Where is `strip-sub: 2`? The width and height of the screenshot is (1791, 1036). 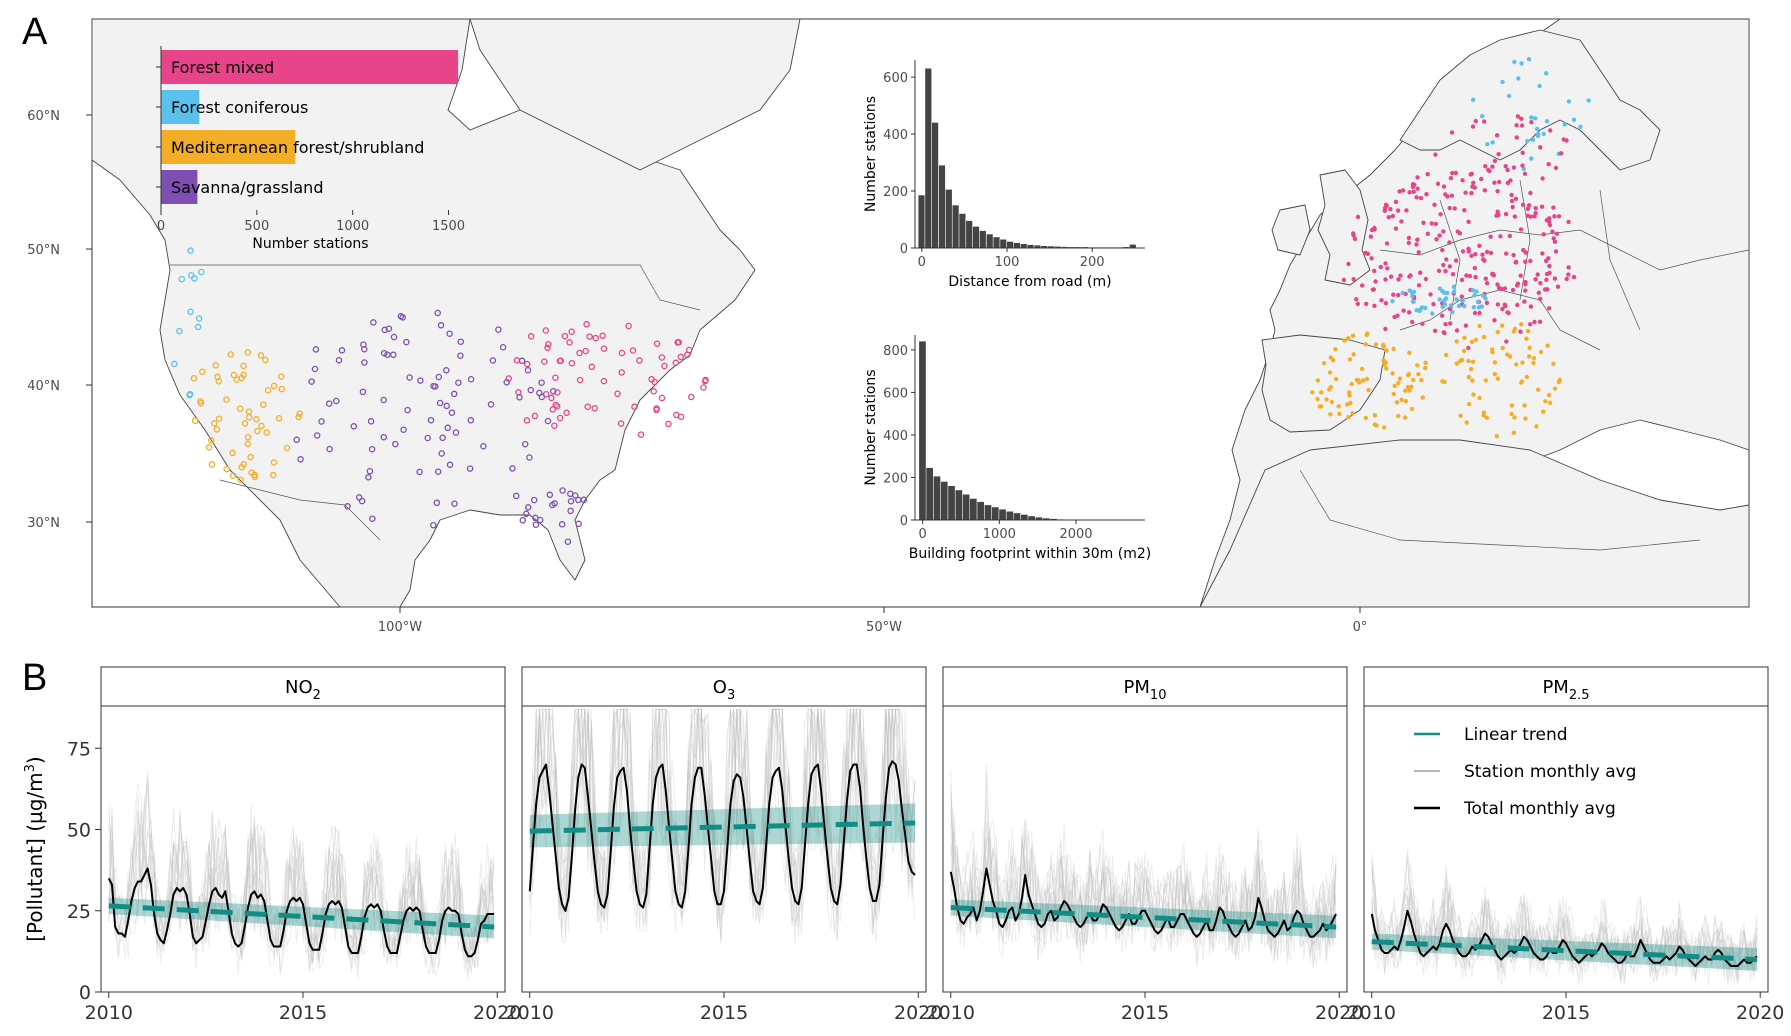 strip-sub: 2 is located at coordinates (317, 695).